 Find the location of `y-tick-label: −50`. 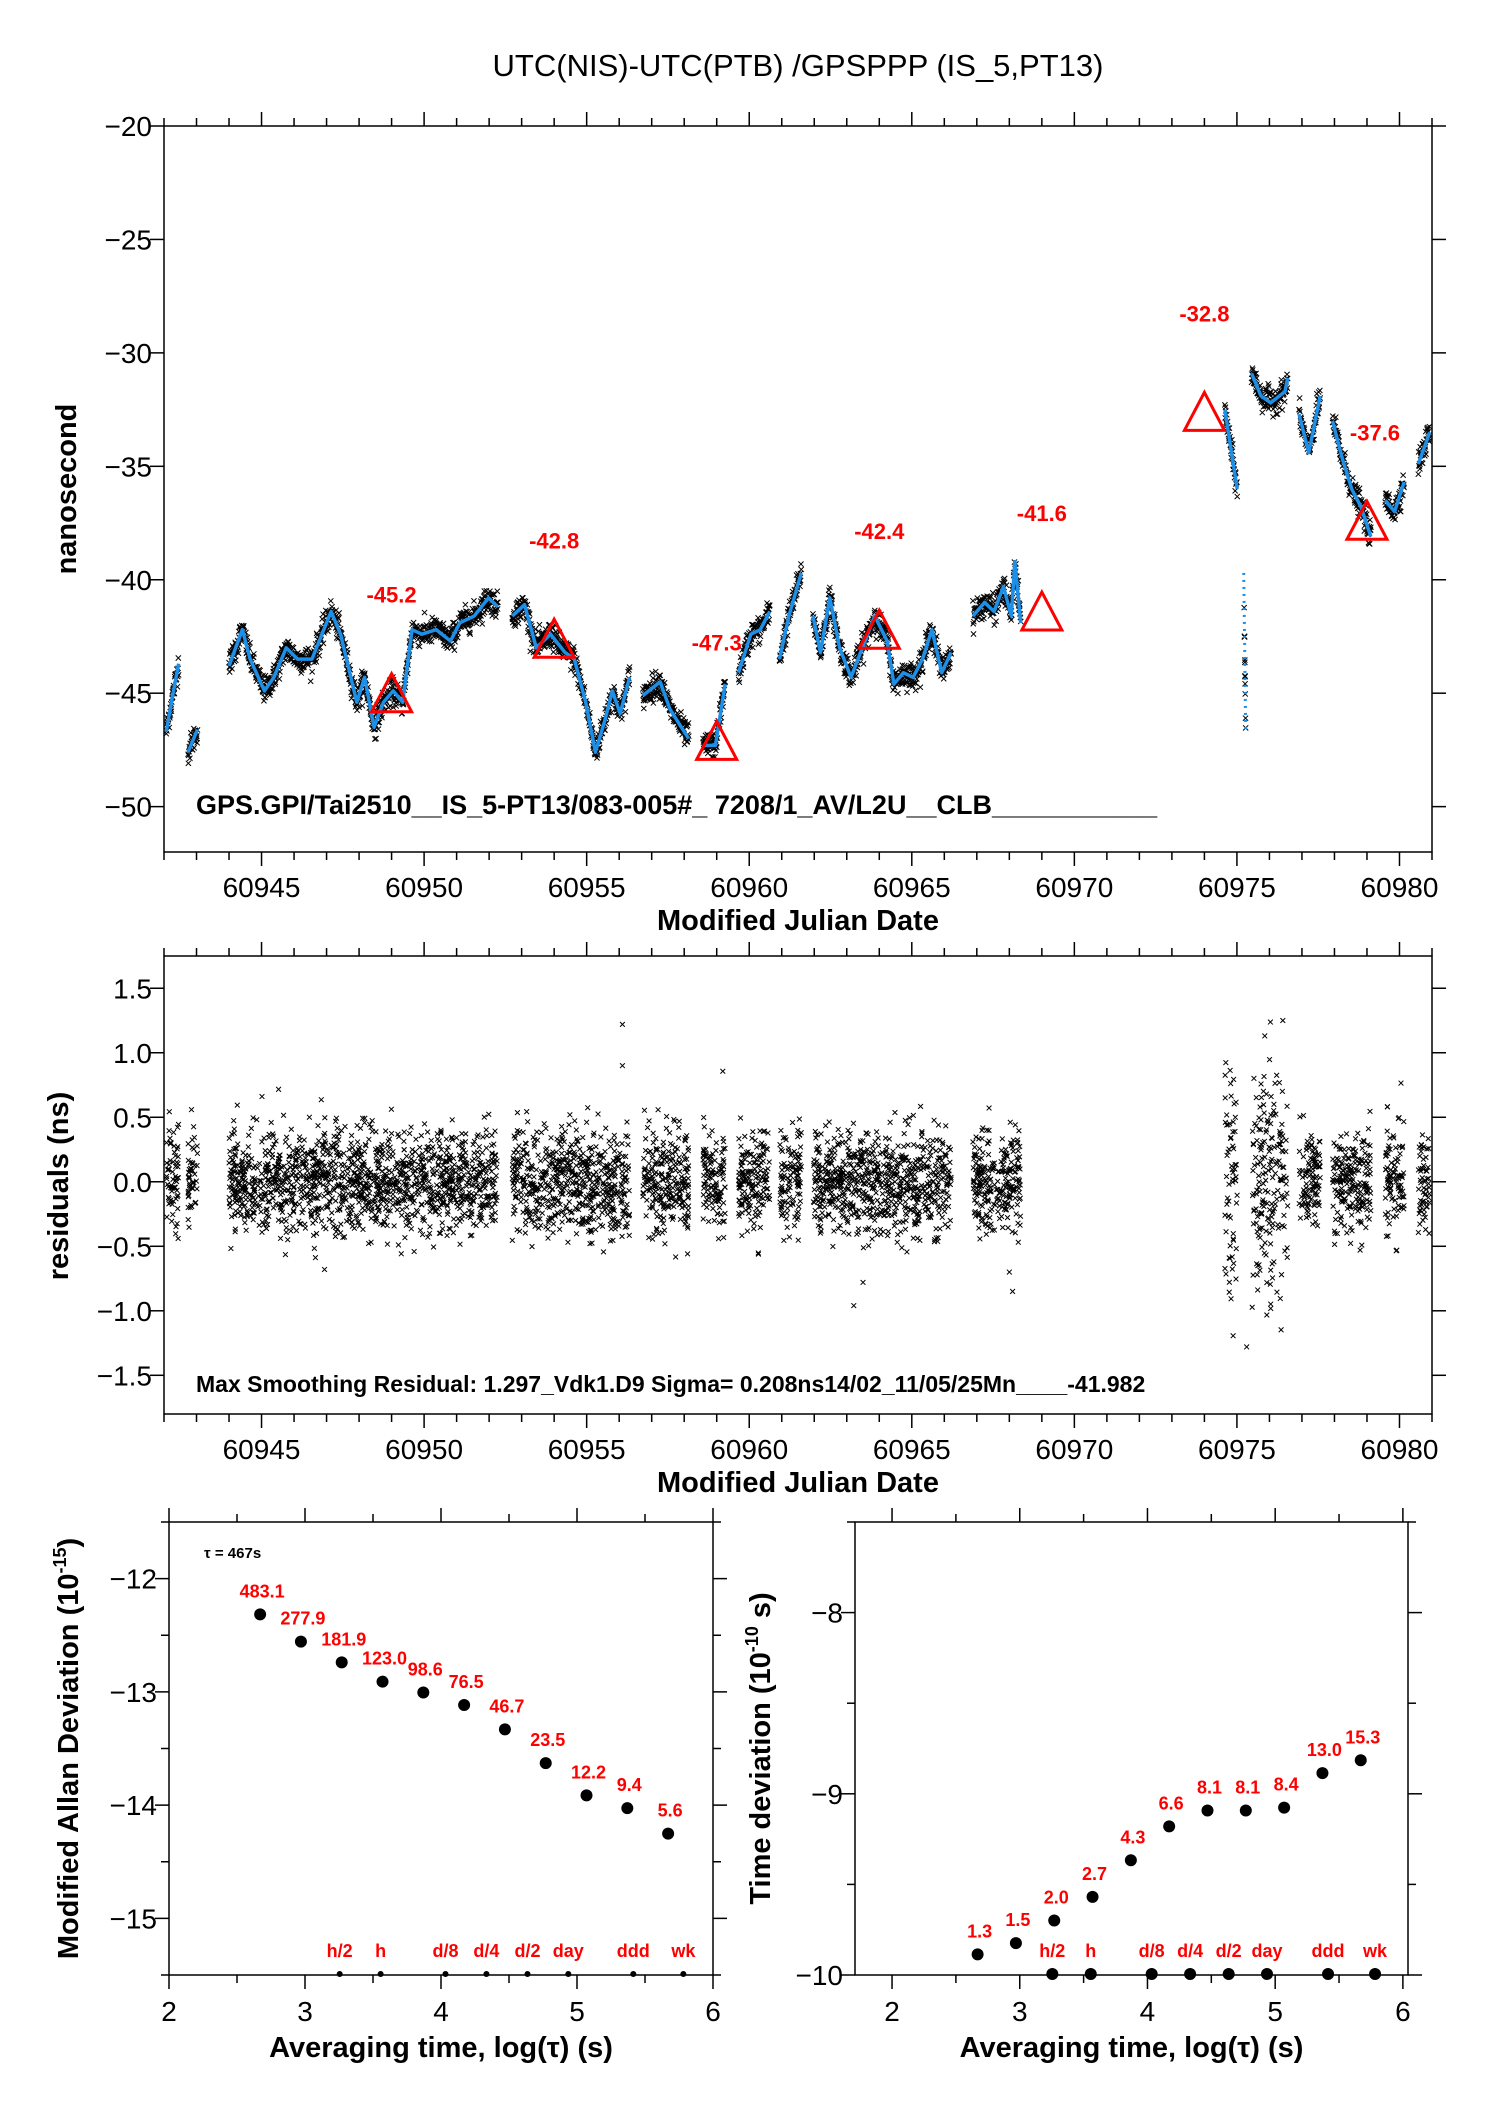

y-tick-label: −50 is located at coordinates (129, 807).